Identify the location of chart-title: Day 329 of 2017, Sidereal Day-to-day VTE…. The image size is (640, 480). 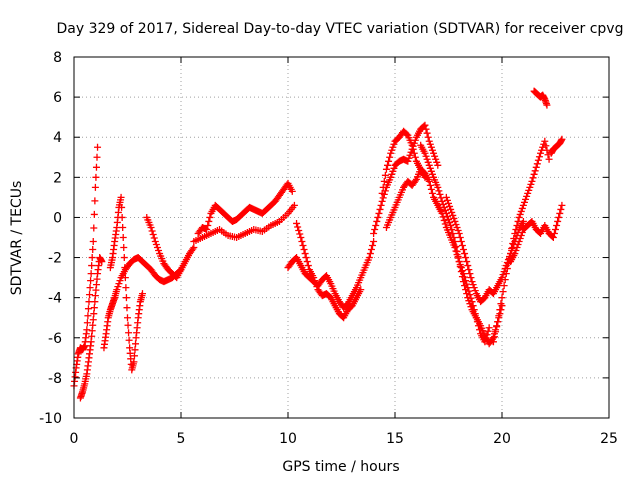
(340, 29).